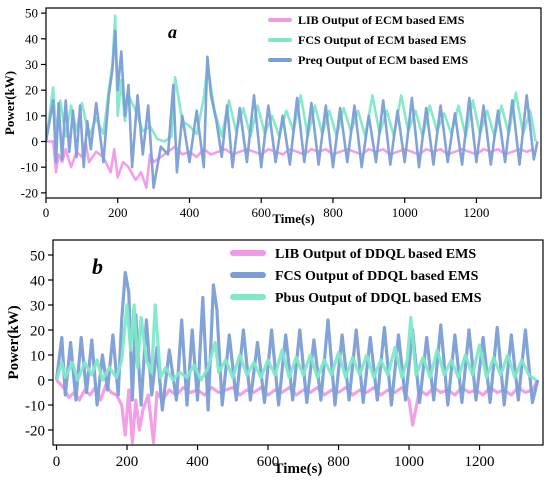 This screenshot has height=498, width=550. Describe the element at coordinates (381, 20) in the screenshot. I see `legend-label-0: LIB Output of ECM based EMS` at that location.